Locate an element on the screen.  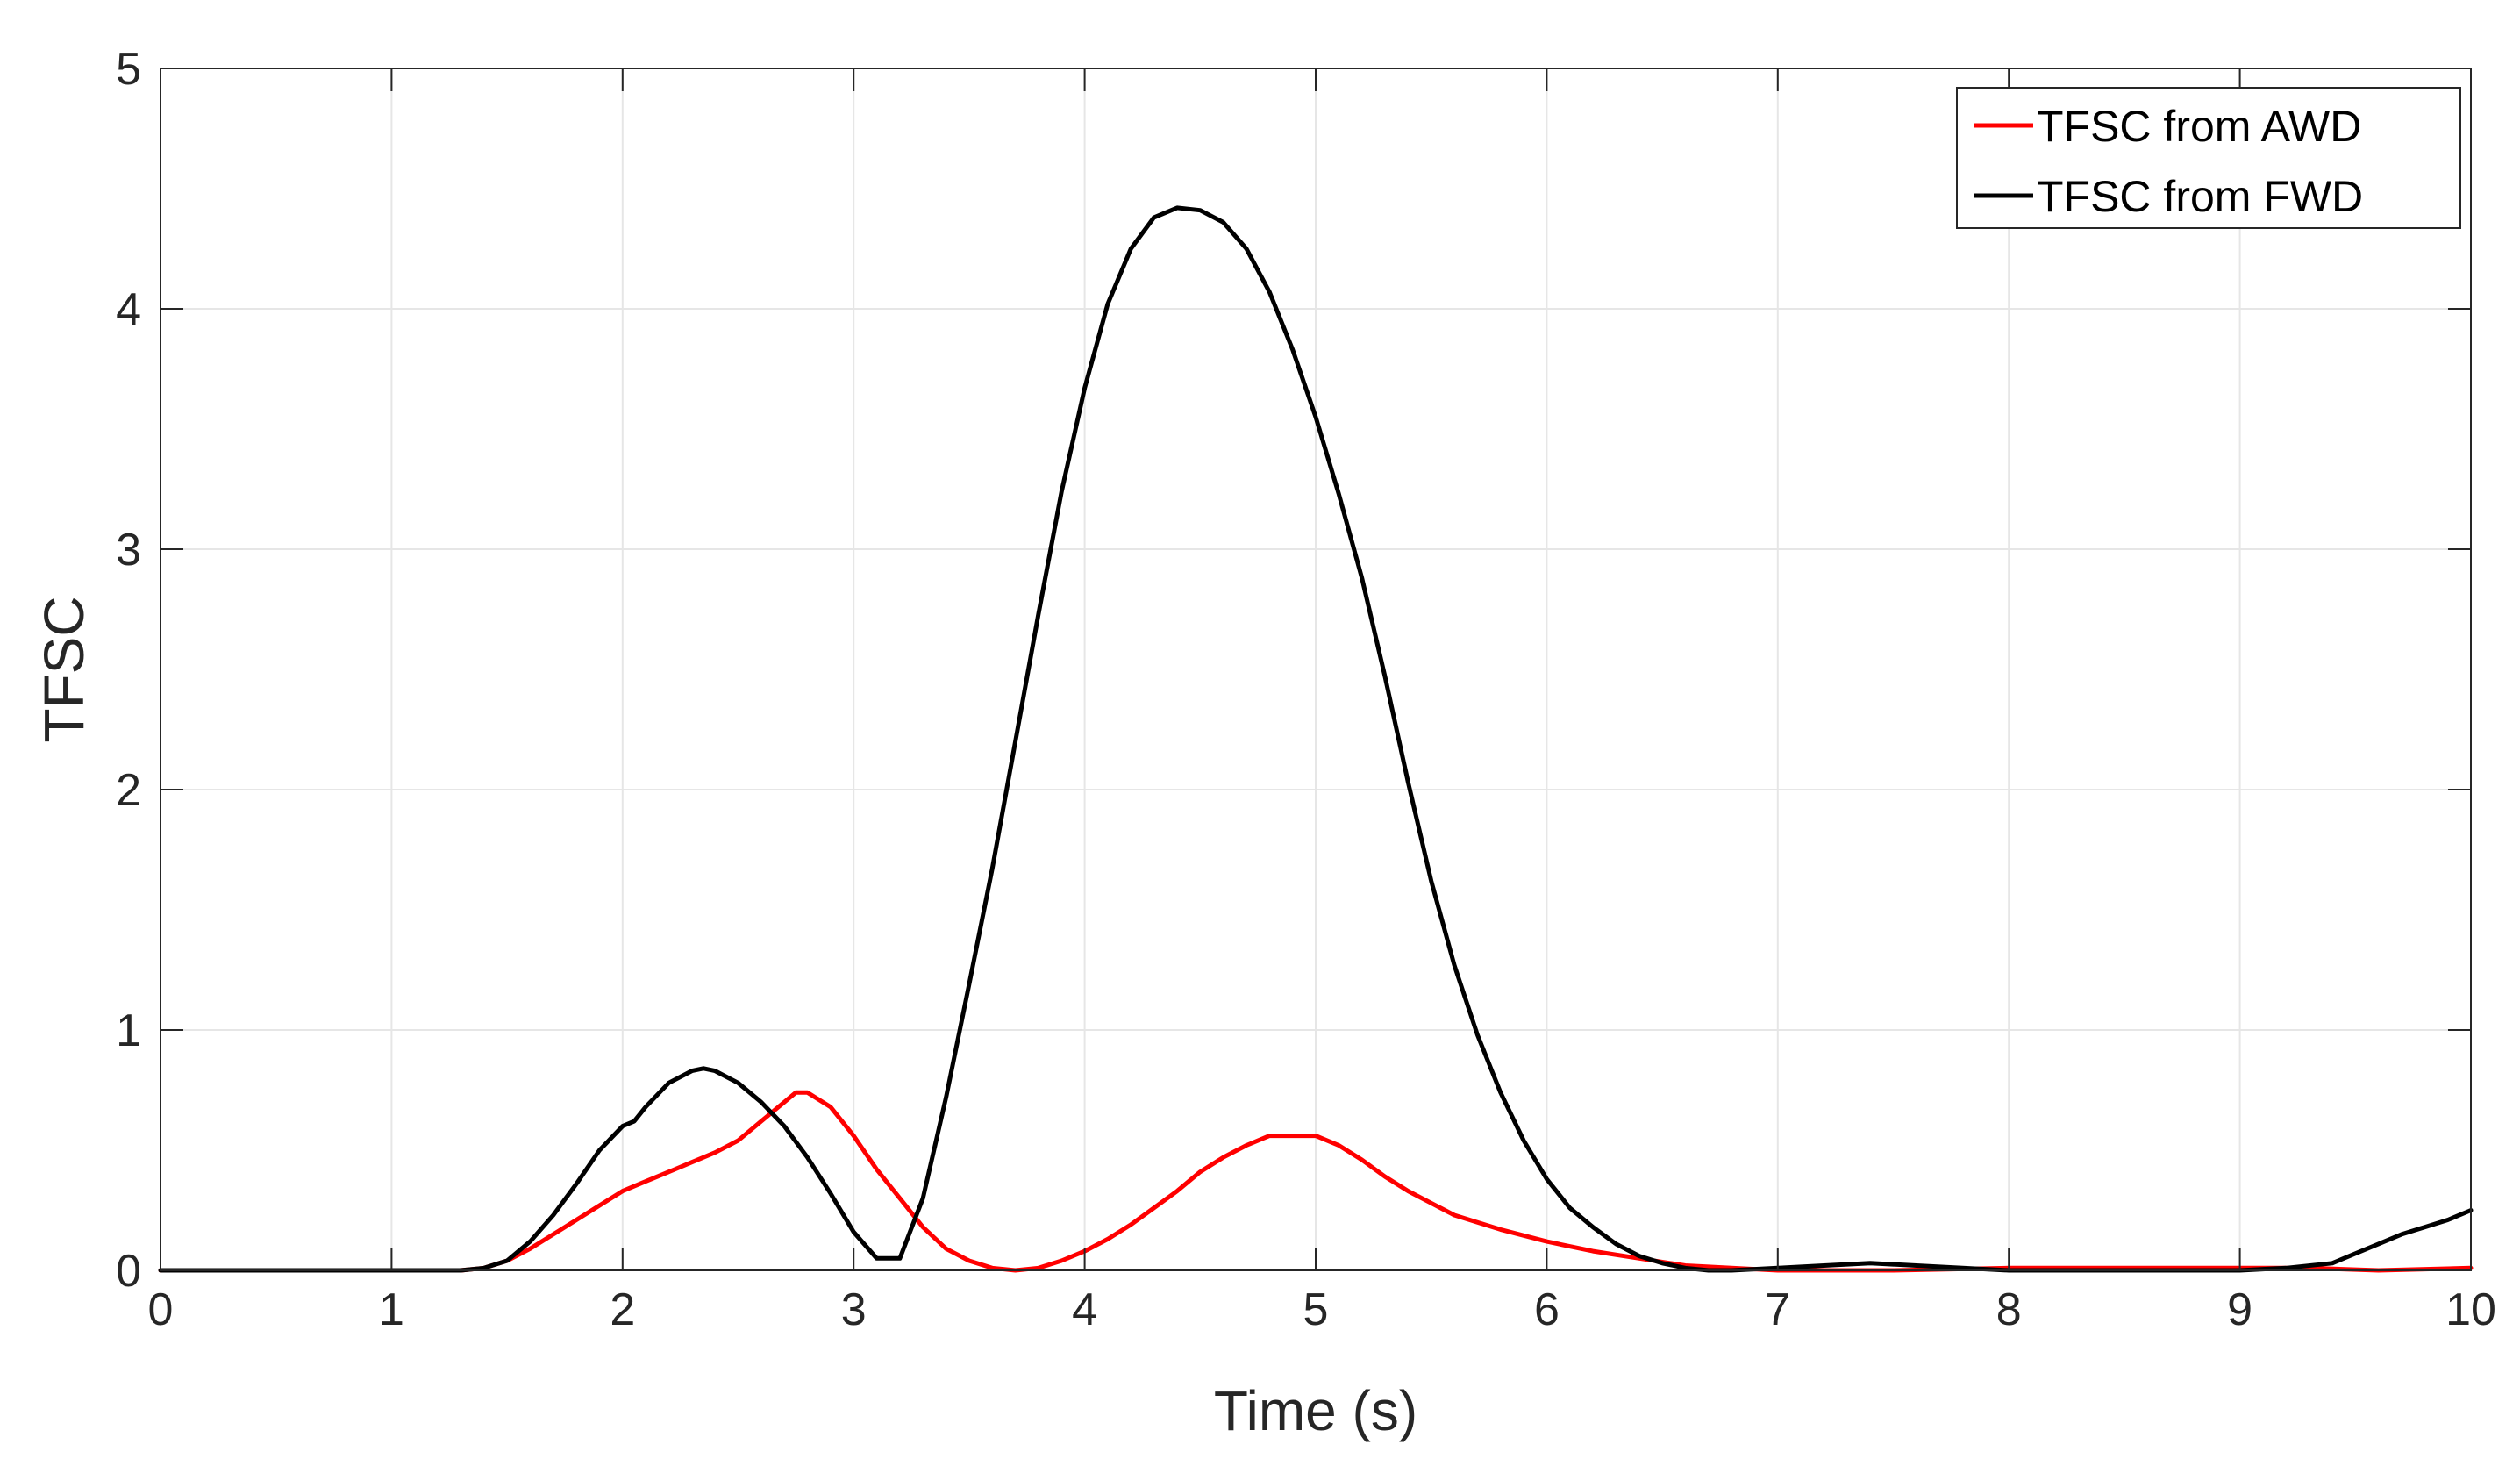
x-tick-label: 1 is located at coordinates (391, 1309).